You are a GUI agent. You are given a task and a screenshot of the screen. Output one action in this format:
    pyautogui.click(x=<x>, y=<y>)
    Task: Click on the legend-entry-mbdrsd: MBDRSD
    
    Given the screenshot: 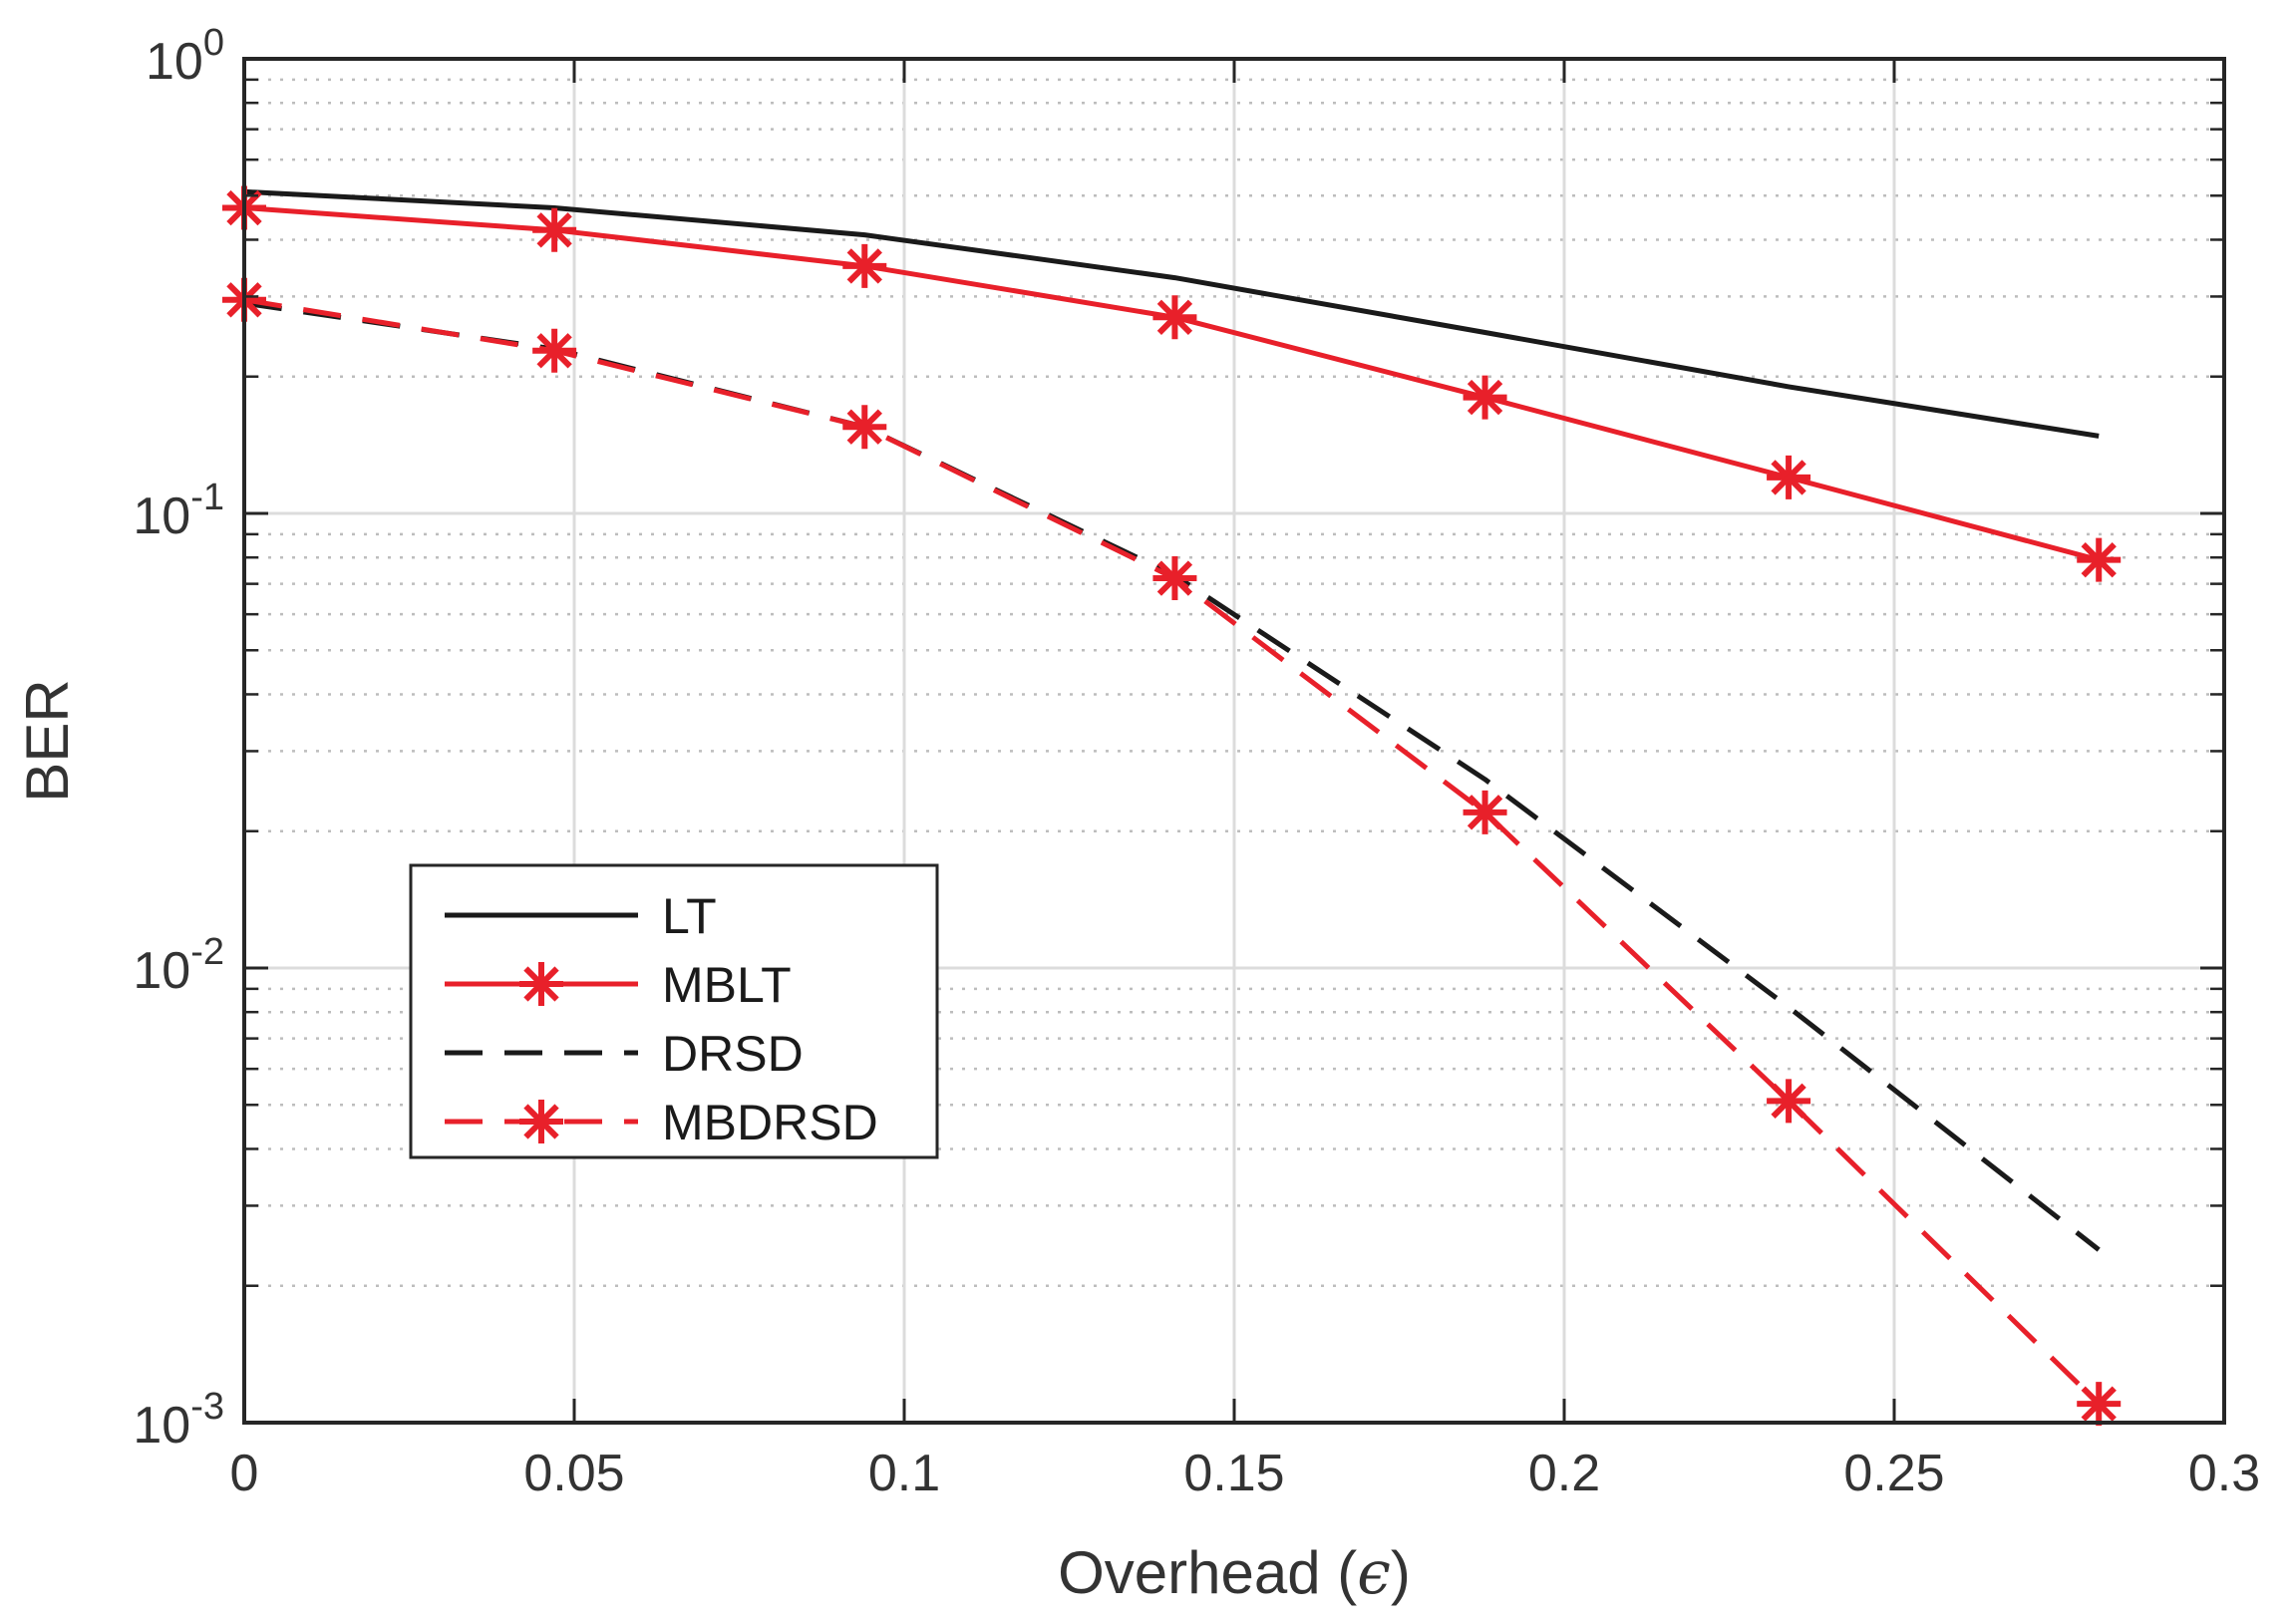 What is the action you would take?
    pyautogui.click(x=661, y=1122)
    